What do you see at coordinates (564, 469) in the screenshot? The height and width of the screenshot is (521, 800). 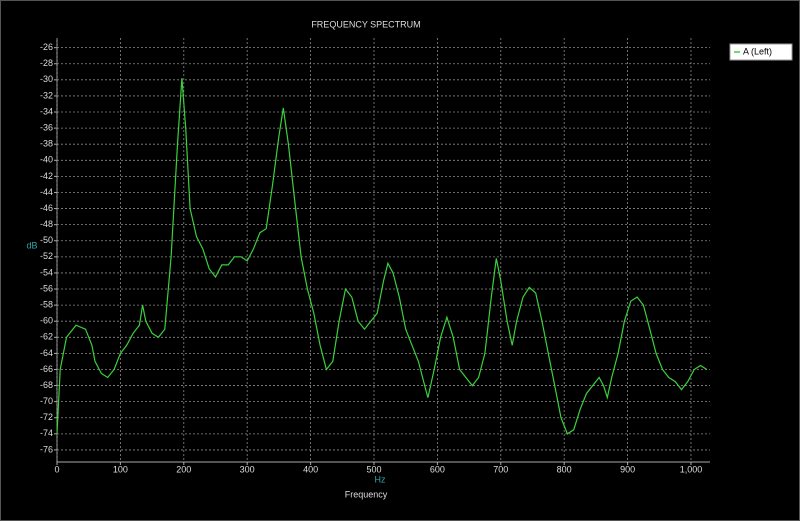 I see `x-tick-label: 800` at bounding box center [564, 469].